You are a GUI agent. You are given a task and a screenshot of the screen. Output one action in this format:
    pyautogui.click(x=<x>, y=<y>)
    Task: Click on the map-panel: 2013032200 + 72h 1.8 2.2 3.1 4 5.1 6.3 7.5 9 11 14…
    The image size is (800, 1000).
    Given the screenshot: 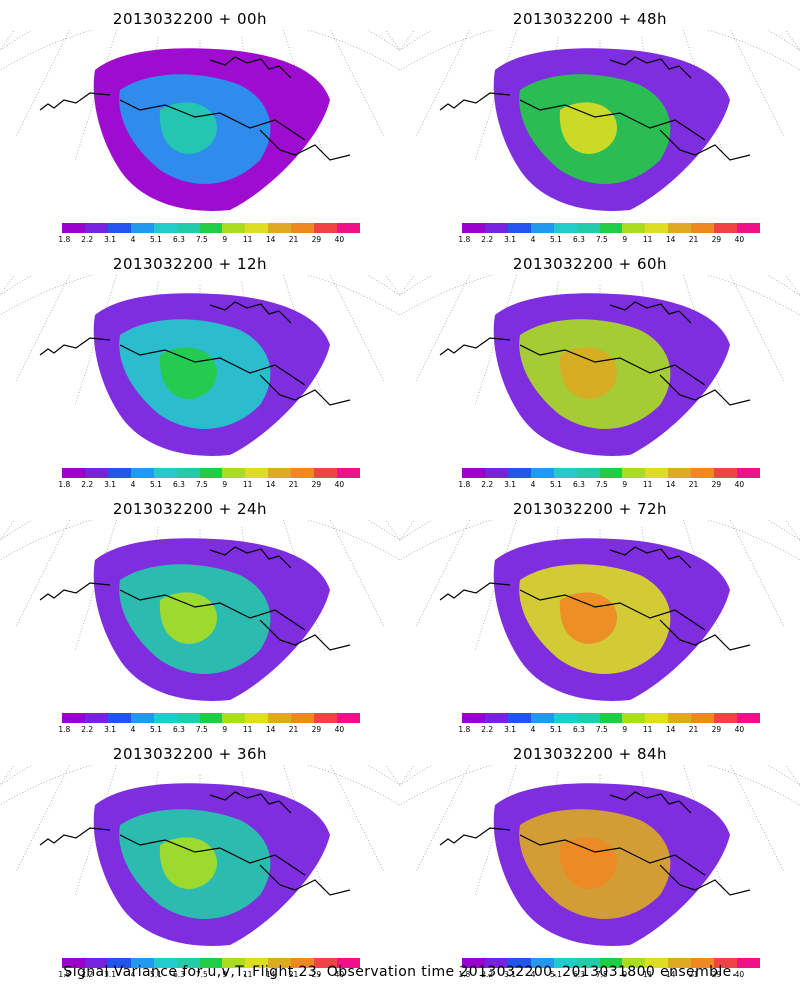 What is the action you would take?
    pyautogui.click(x=600, y=612)
    